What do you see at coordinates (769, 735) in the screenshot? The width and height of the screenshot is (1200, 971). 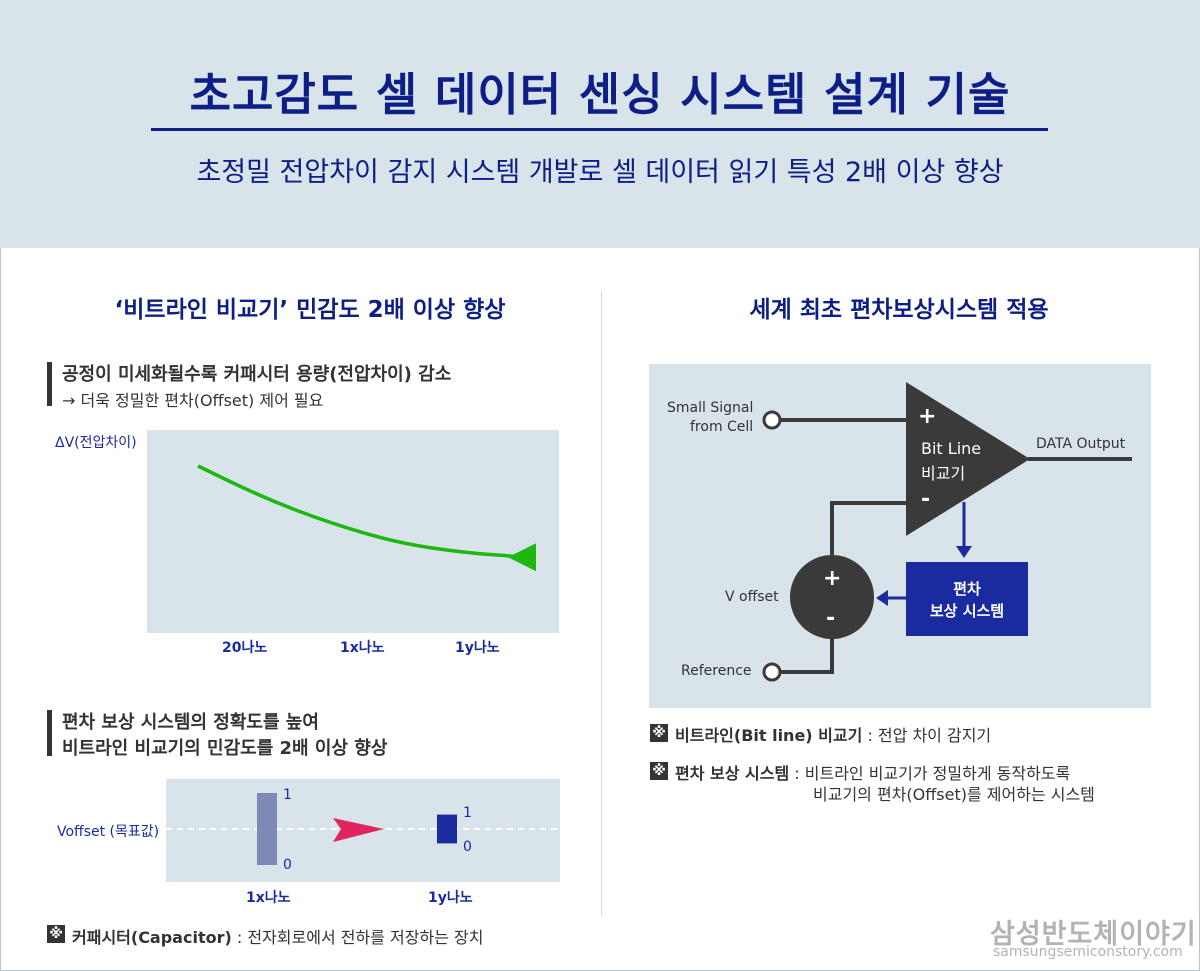 I see `bitline-note-term: 비트라인(Bit line) 비교기` at bounding box center [769, 735].